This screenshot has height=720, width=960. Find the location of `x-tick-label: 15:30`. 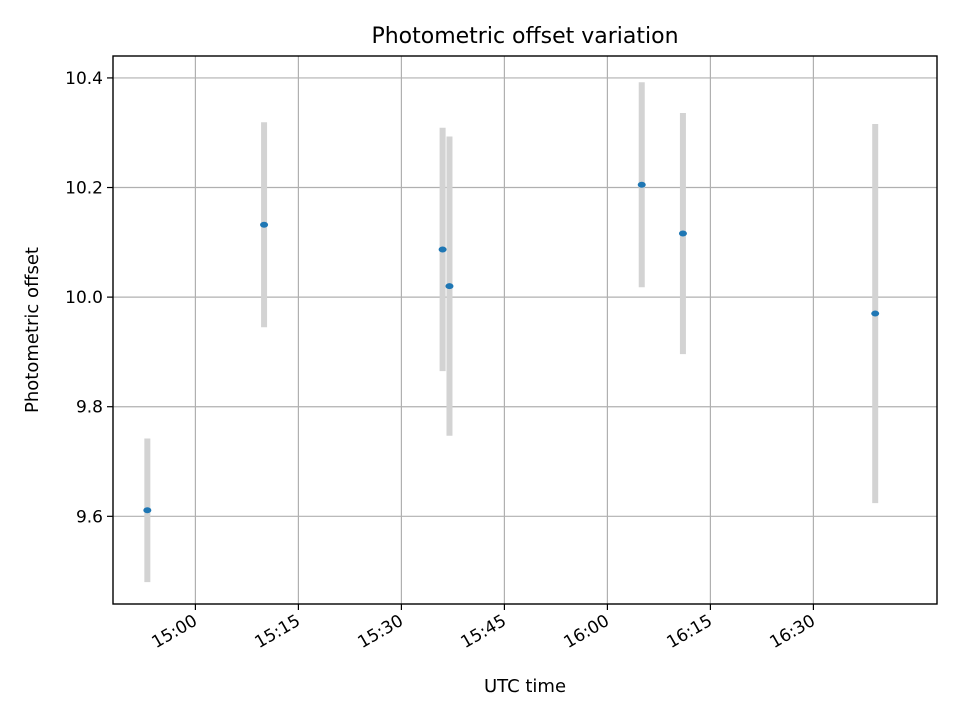

x-tick-label: 15:30 is located at coordinates (380, 632).